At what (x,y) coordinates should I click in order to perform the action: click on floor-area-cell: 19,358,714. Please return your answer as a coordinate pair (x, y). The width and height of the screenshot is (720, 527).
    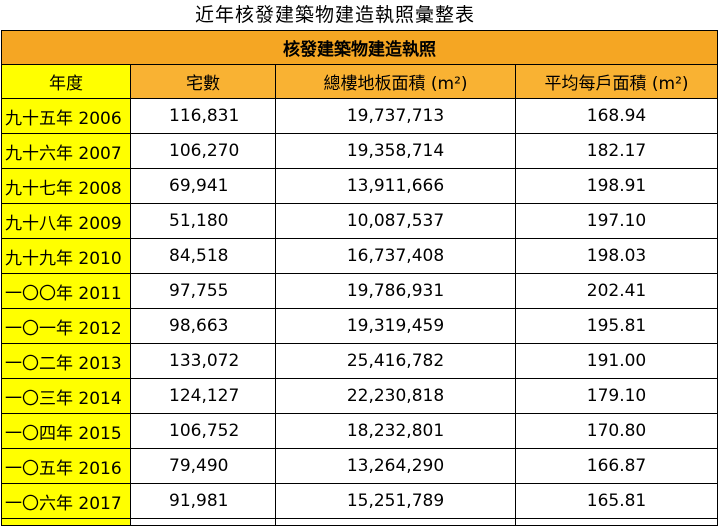
    Looking at the image, I should click on (395, 151).